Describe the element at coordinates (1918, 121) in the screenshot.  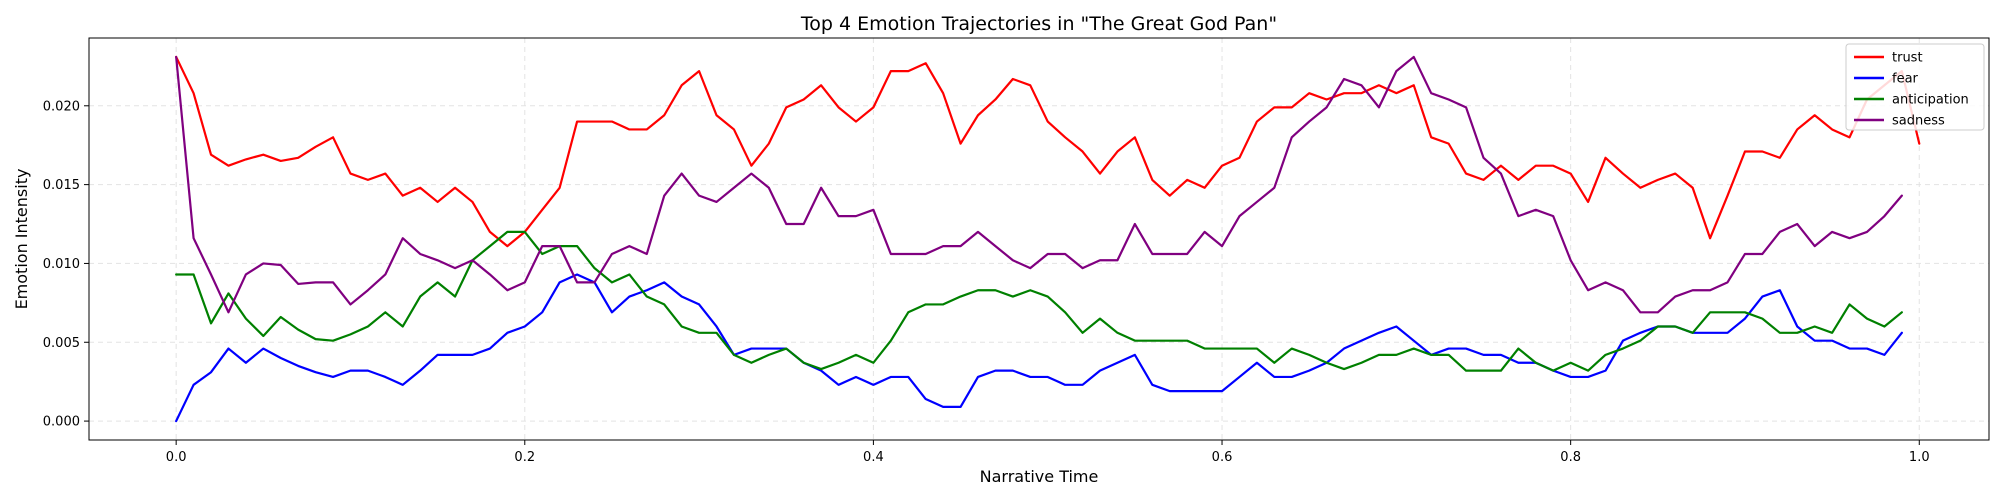
I see `legend-label-sadness: sadness` at that location.